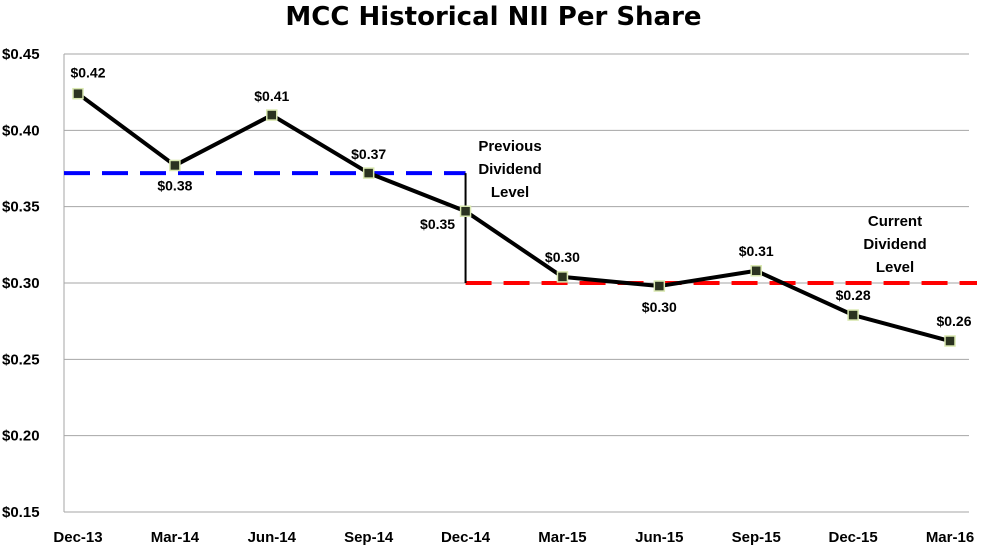 Image resolution: width=987 pixels, height=547 pixels. Describe the element at coordinates (493, 17) in the screenshot. I see `chart-title: MCC Historical NII Per Share` at that location.